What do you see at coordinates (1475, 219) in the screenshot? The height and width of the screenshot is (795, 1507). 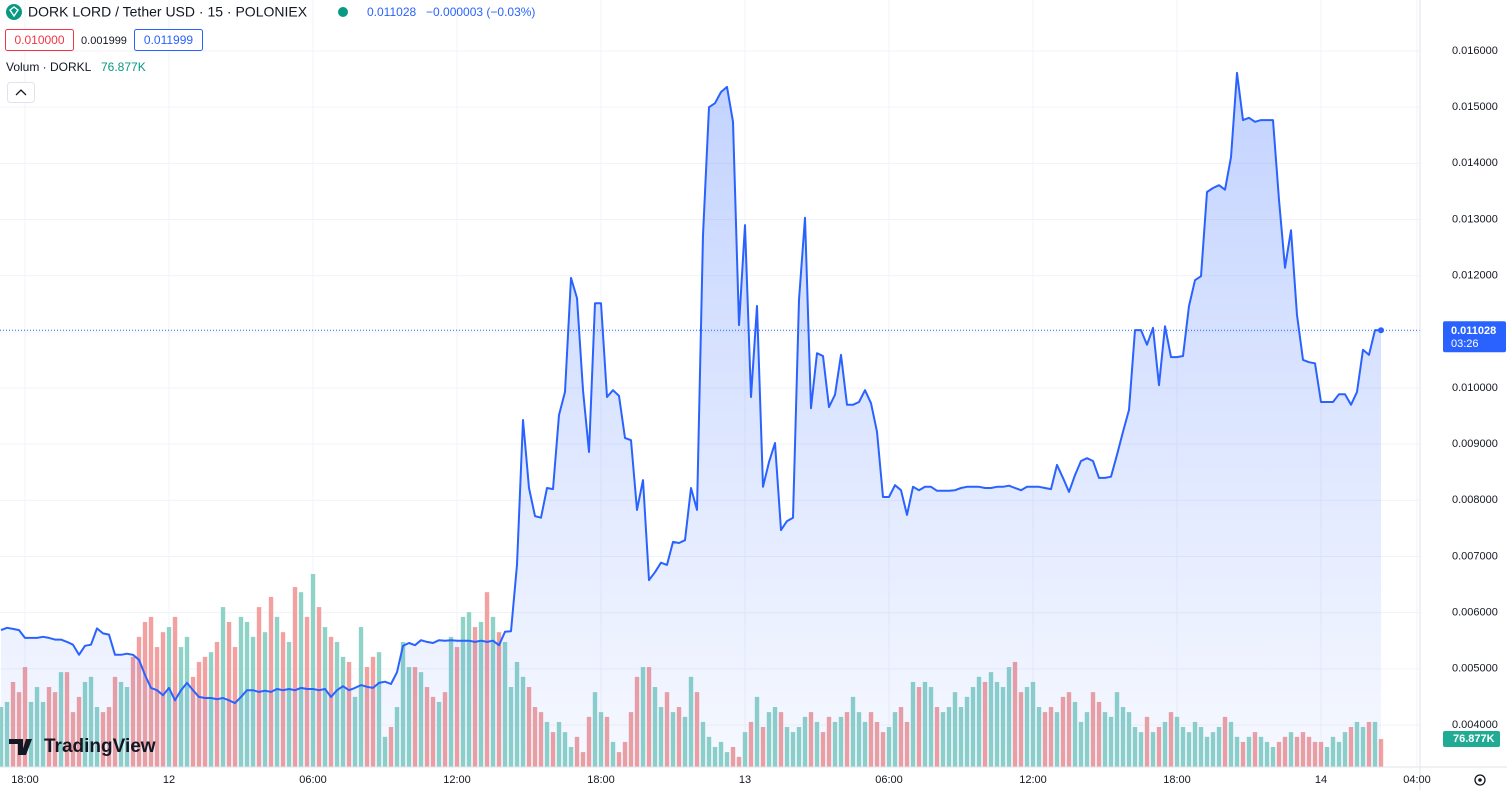 I see `y-tick-label: 0.013000` at bounding box center [1475, 219].